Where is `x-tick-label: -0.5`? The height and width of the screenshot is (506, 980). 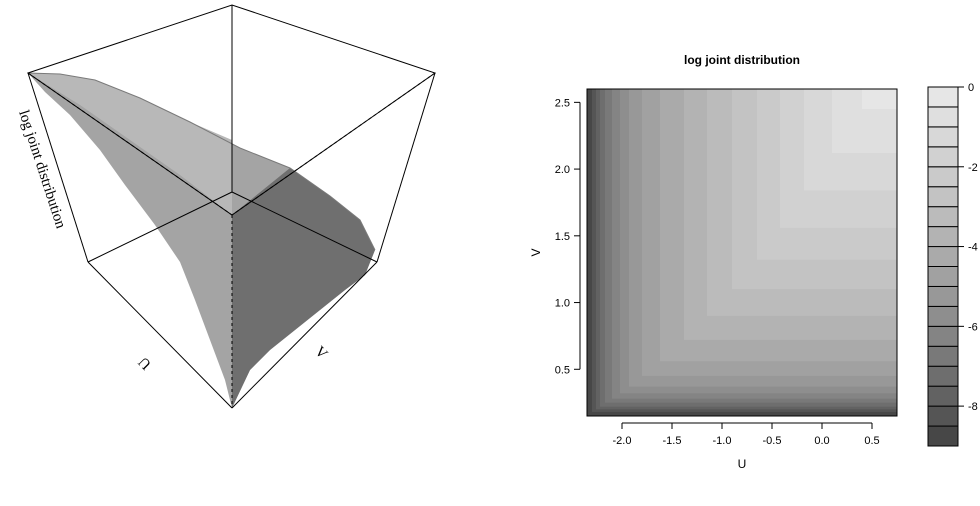
x-tick-label: -0.5 is located at coordinates (772, 441).